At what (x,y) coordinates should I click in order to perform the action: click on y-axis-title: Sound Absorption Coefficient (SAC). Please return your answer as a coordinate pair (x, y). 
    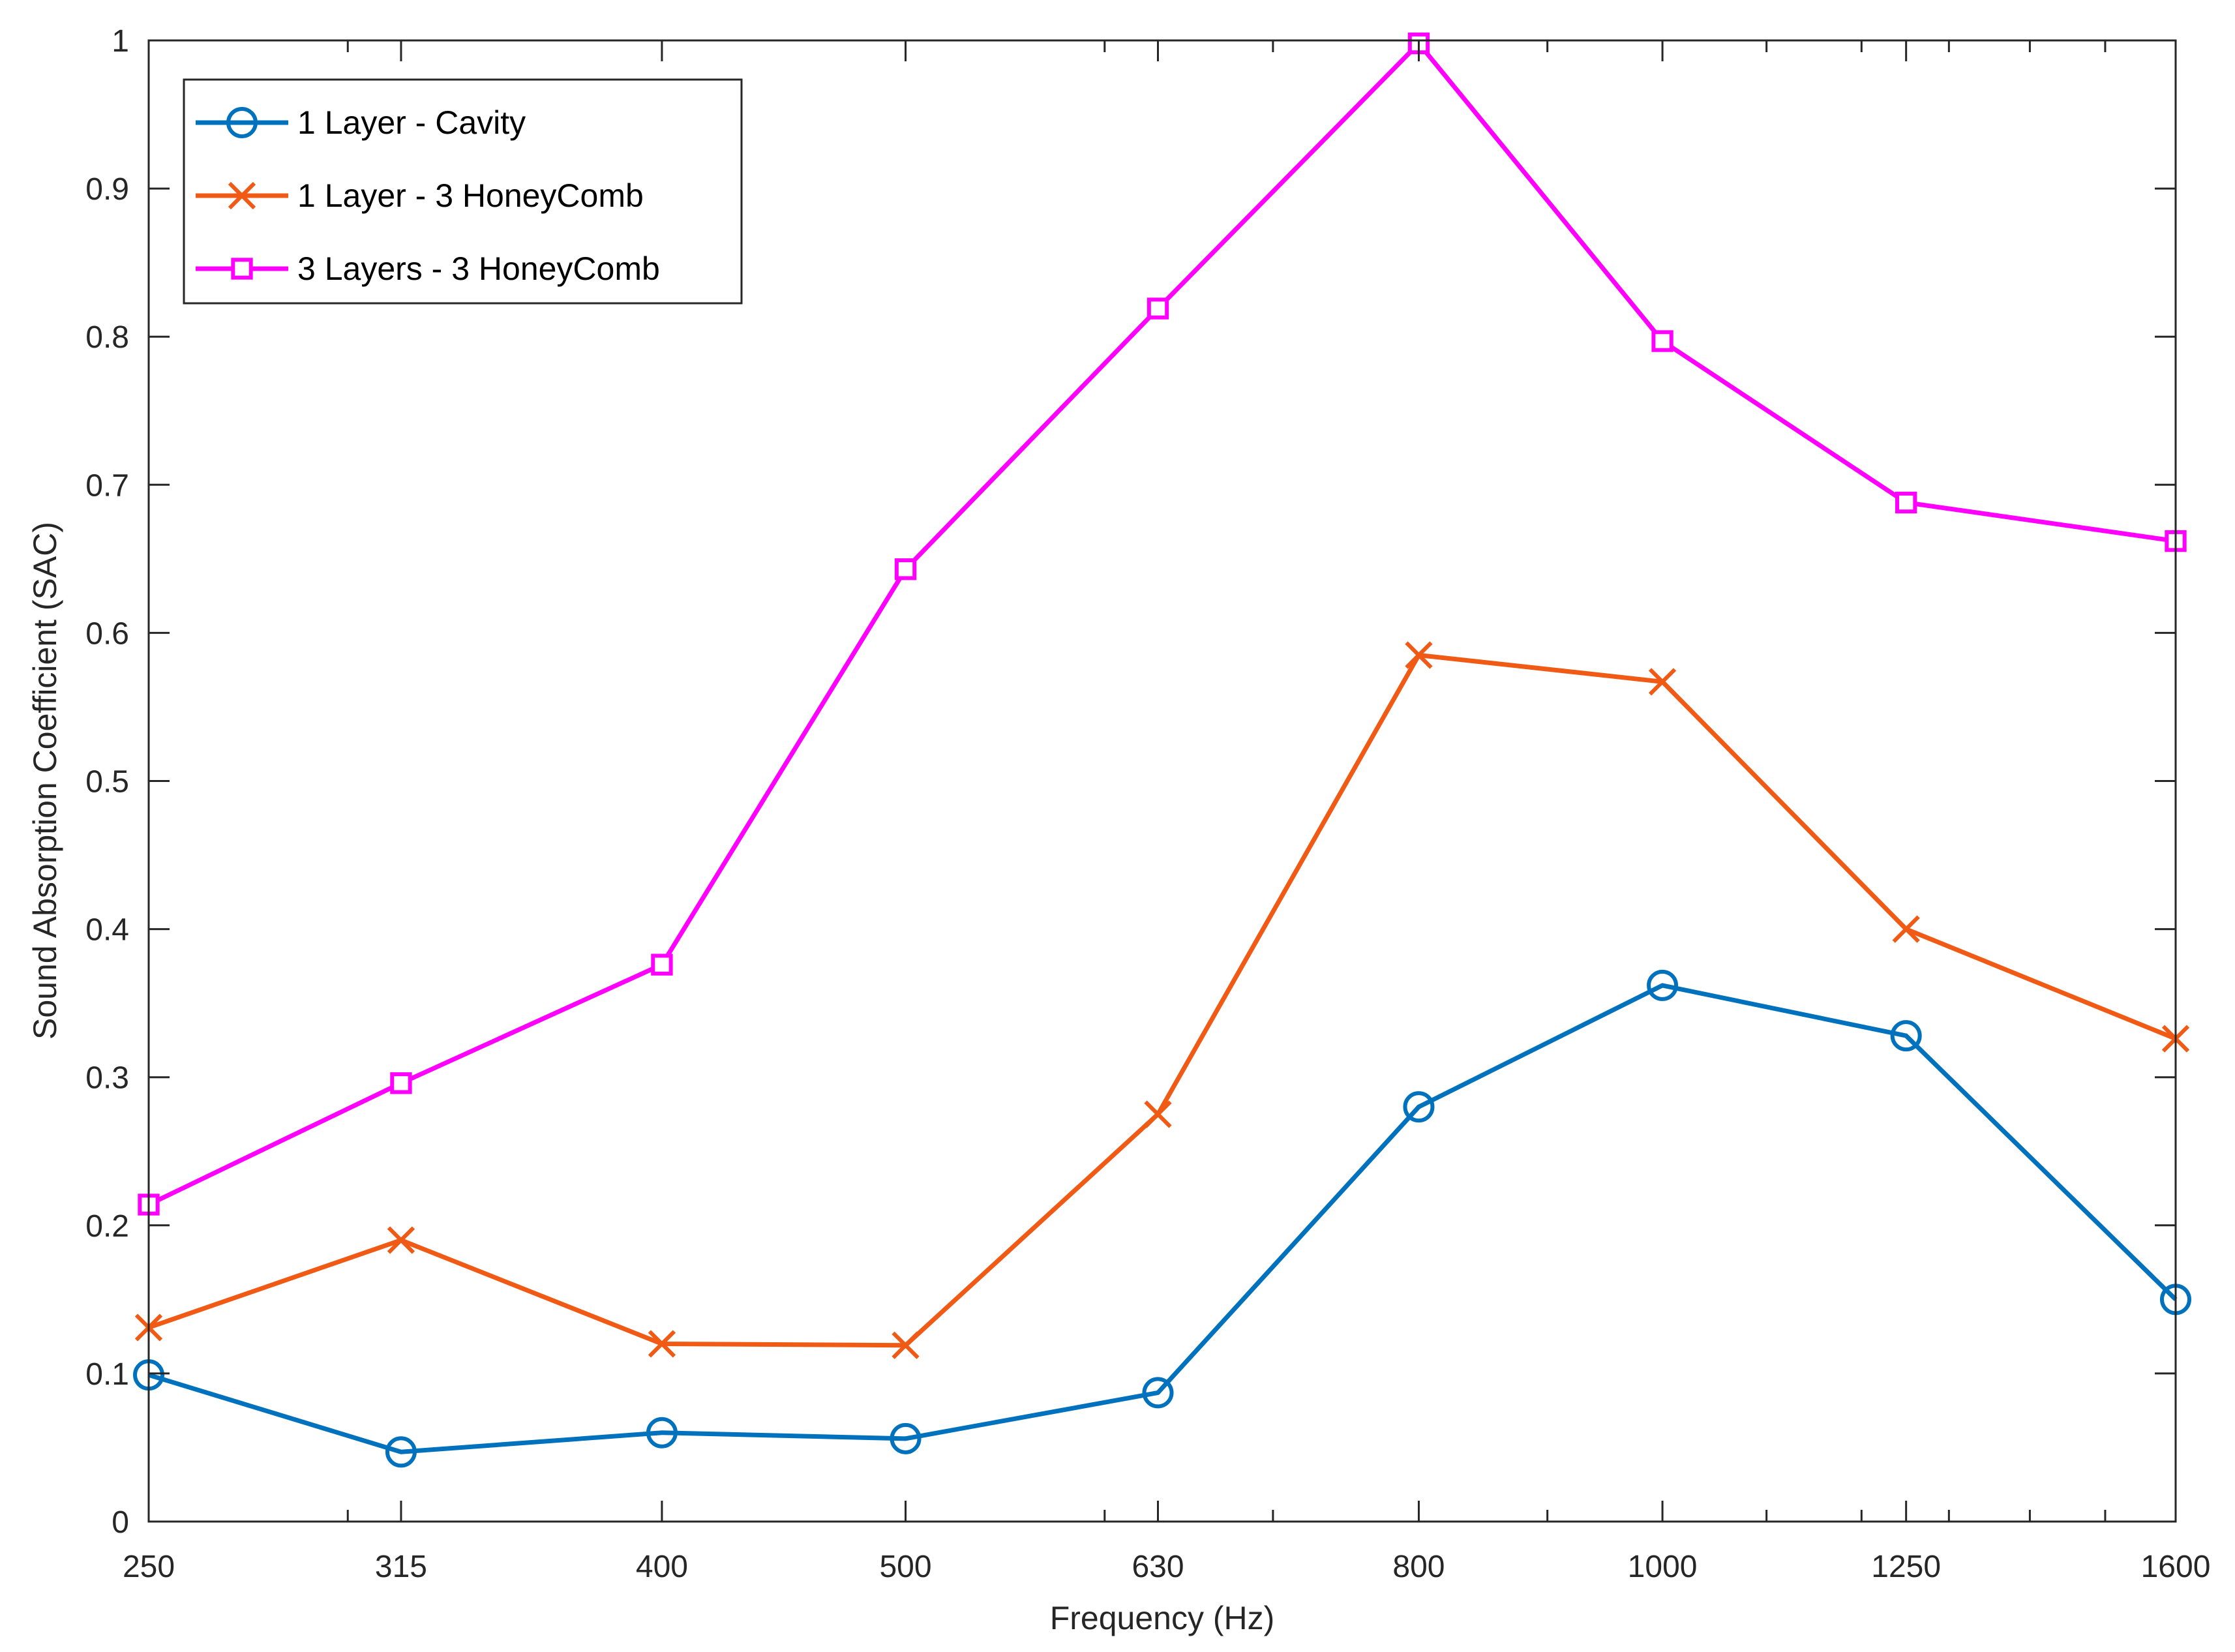
    Looking at the image, I should click on (45, 781).